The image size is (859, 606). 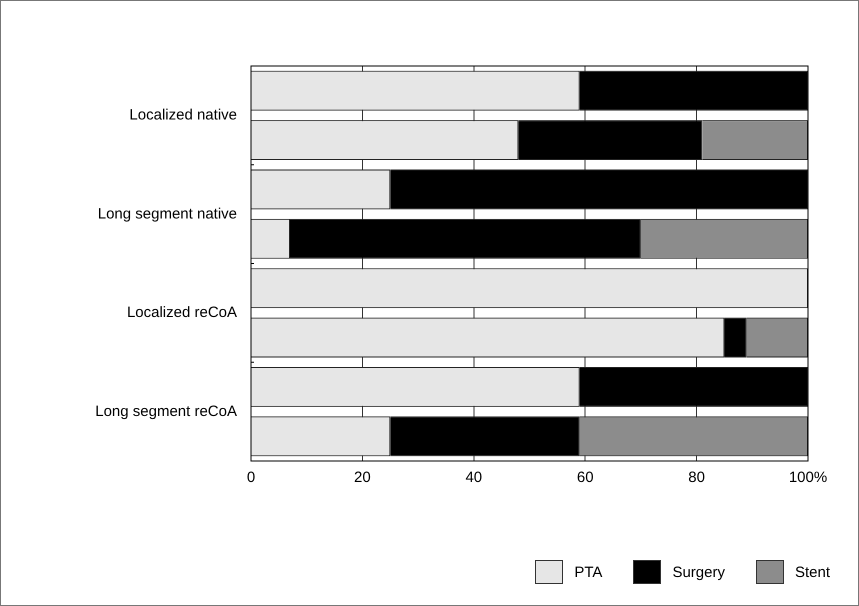 I want to click on y-tick-label: Long segment native, so click(x=167, y=213).